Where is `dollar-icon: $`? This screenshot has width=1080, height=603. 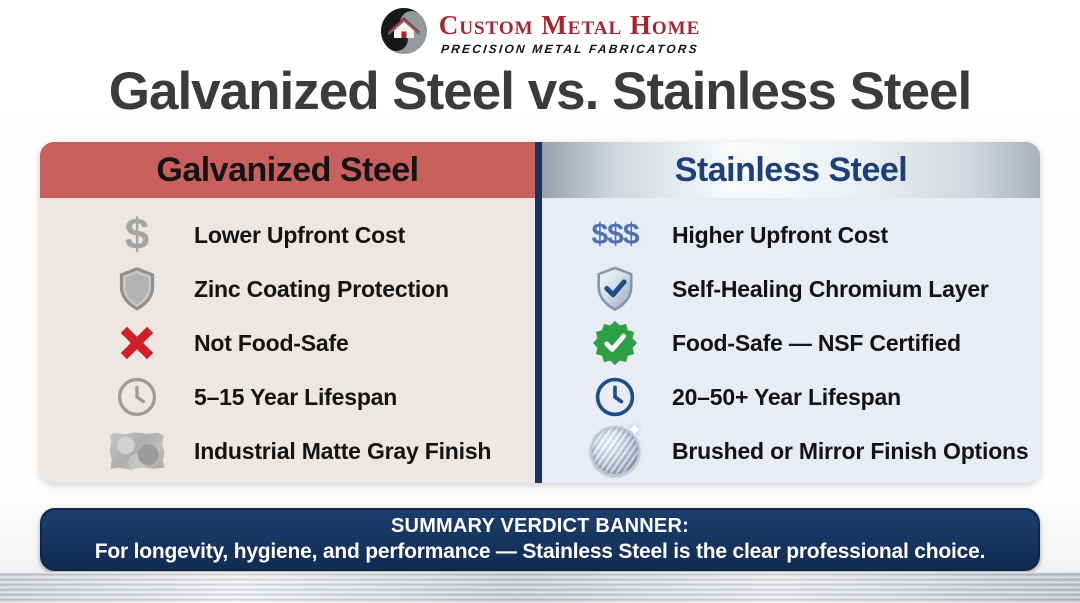 dollar-icon: $ is located at coordinates (137, 235).